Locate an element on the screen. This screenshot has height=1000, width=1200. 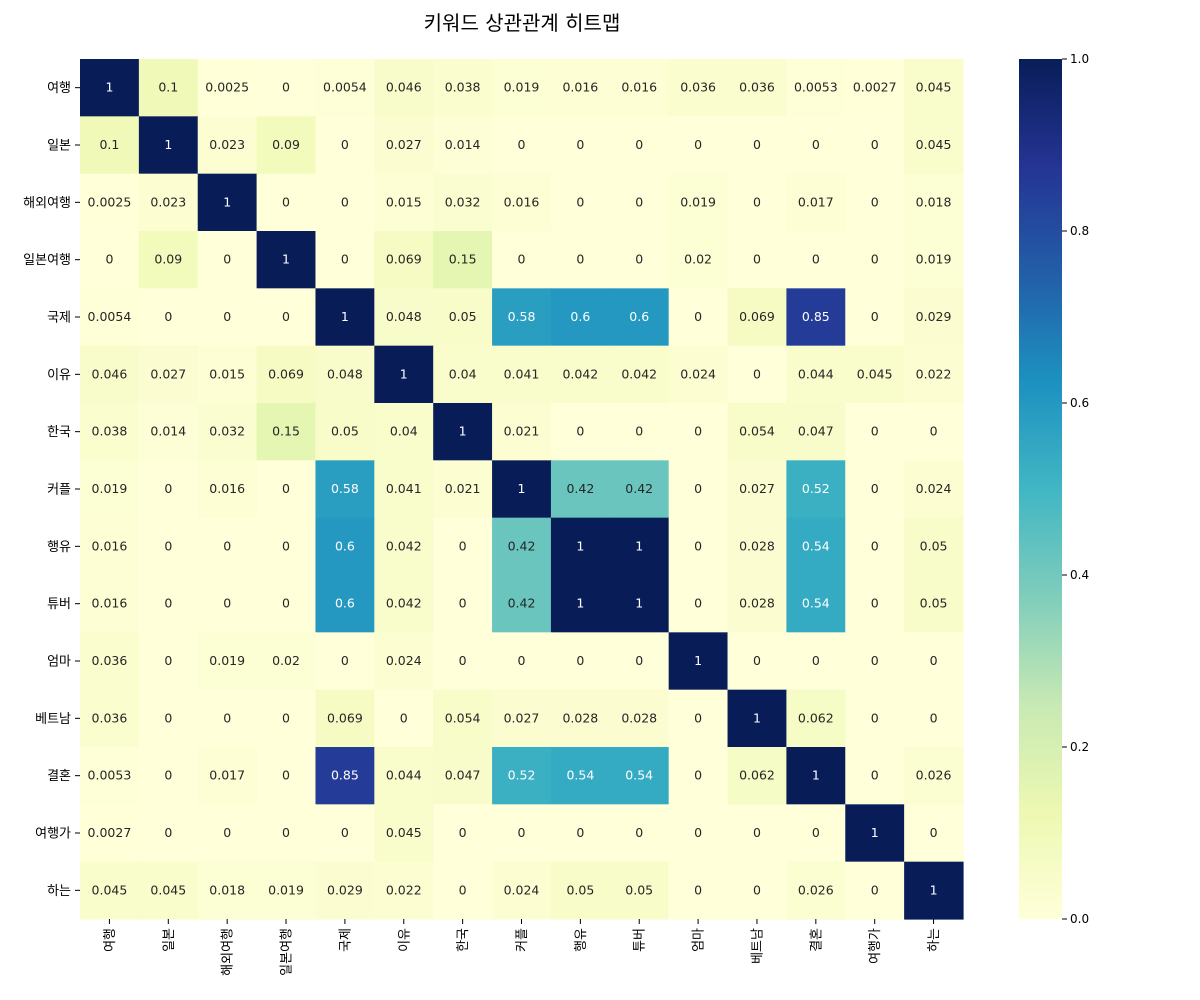
cell-value-label: 0.045 is located at coordinates (404, 832).